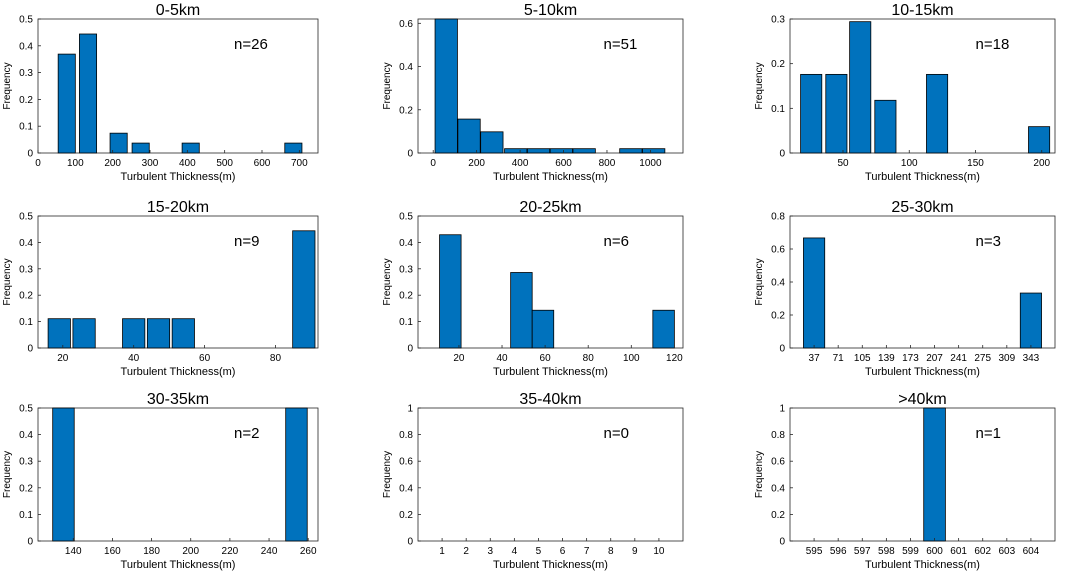 This screenshot has height=578, width=1065. Describe the element at coordinates (134, 358) in the screenshot. I see `x-tick-label: 40` at that location.